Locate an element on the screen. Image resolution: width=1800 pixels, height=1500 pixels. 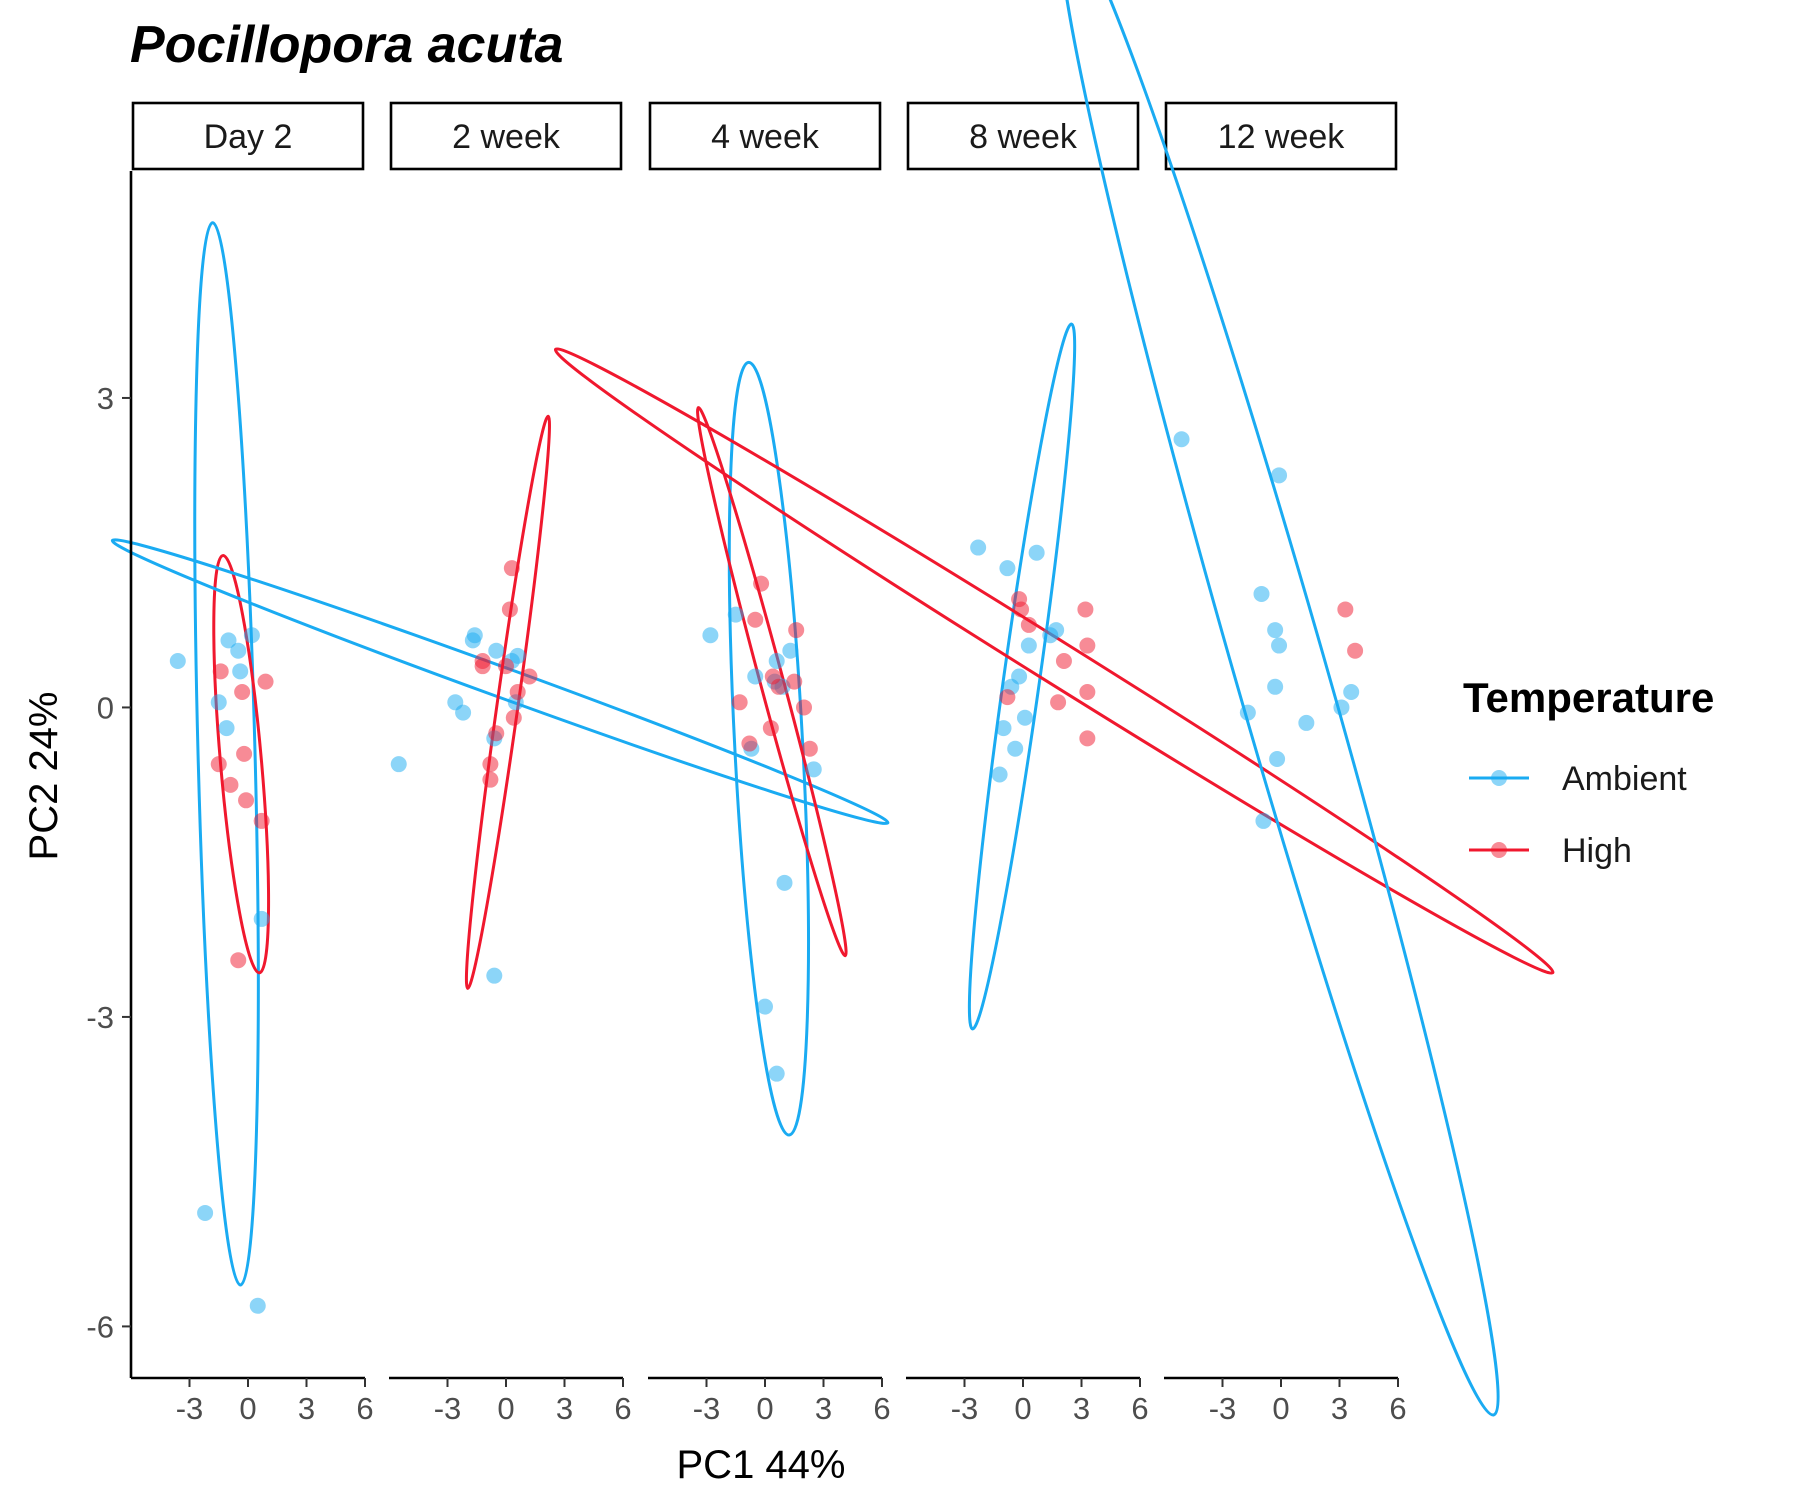
panel-day-2: Day 2 -3 0 3 6 is located at coordinates (252, 763).